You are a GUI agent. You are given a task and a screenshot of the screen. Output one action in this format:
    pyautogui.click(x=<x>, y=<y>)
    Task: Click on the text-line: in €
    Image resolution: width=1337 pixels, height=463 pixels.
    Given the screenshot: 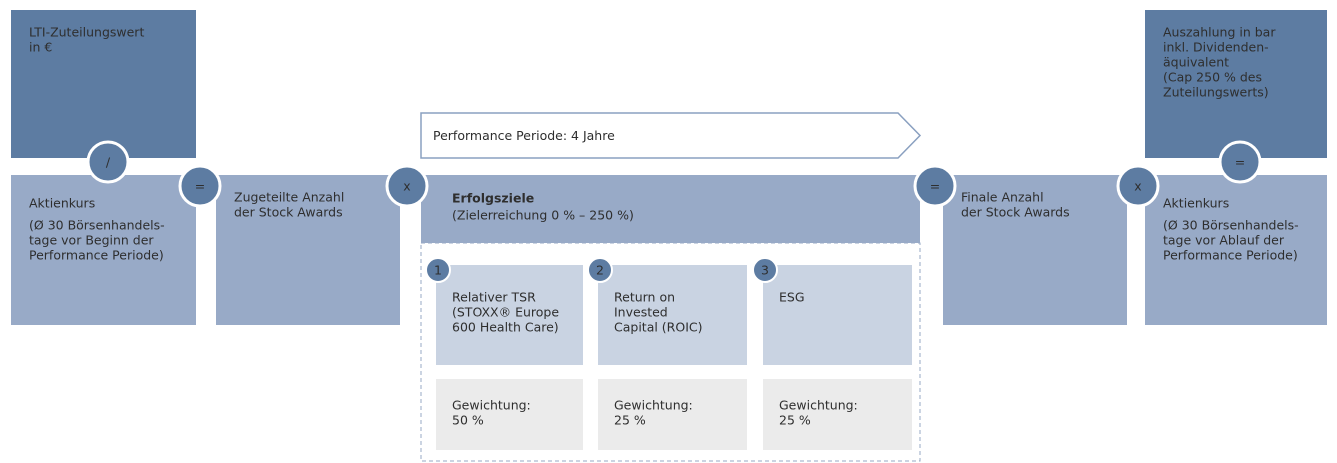 What is the action you would take?
    pyautogui.click(x=40, y=47)
    